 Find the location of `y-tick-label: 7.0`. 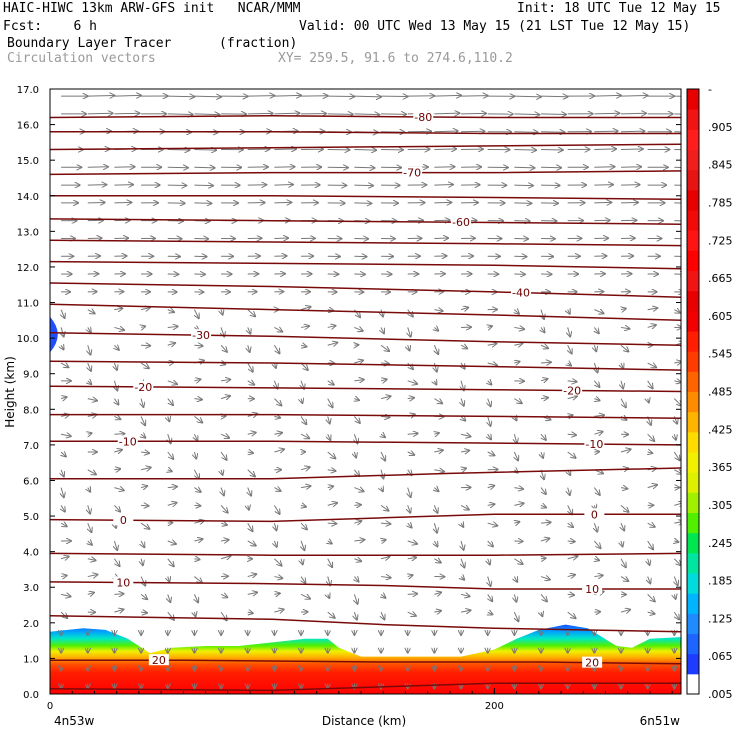

y-tick-label: 7.0 is located at coordinates (31, 446).